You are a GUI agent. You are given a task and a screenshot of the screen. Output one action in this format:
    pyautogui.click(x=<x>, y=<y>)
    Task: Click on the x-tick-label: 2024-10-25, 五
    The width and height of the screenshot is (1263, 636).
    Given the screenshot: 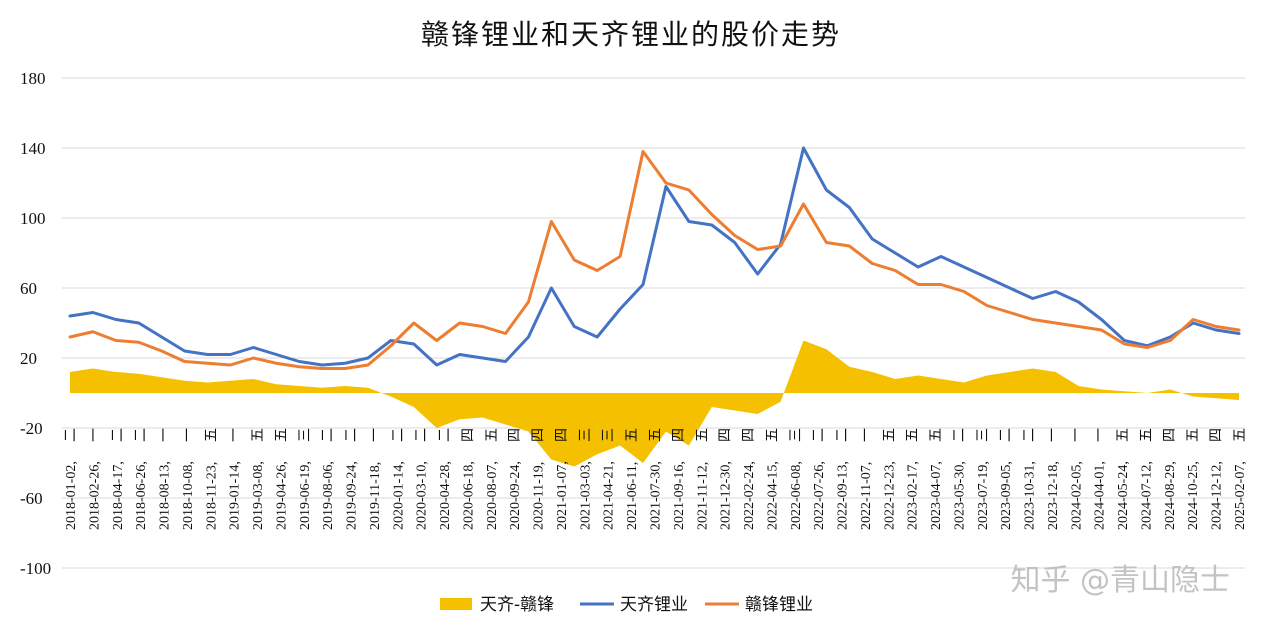 What is the action you would take?
    pyautogui.click(x=1193, y=479)
    